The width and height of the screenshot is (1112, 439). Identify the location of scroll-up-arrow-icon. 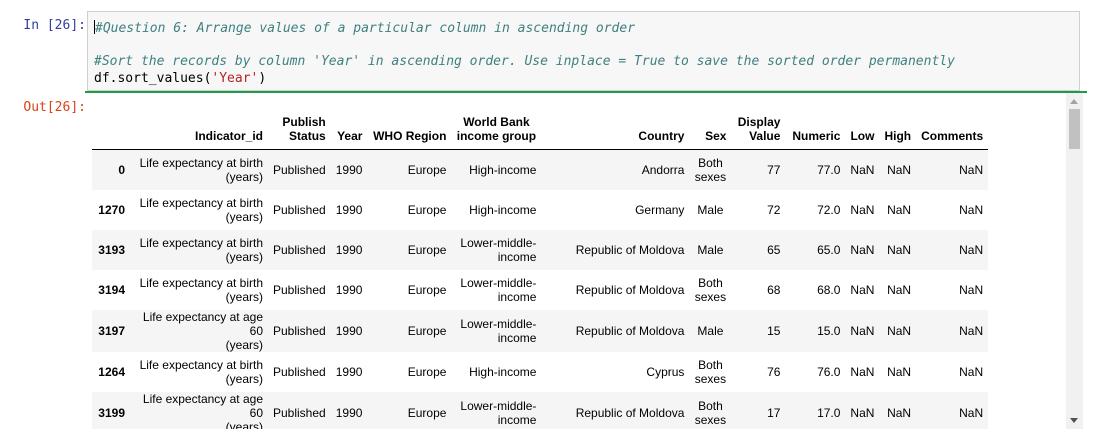
(1074, 101).